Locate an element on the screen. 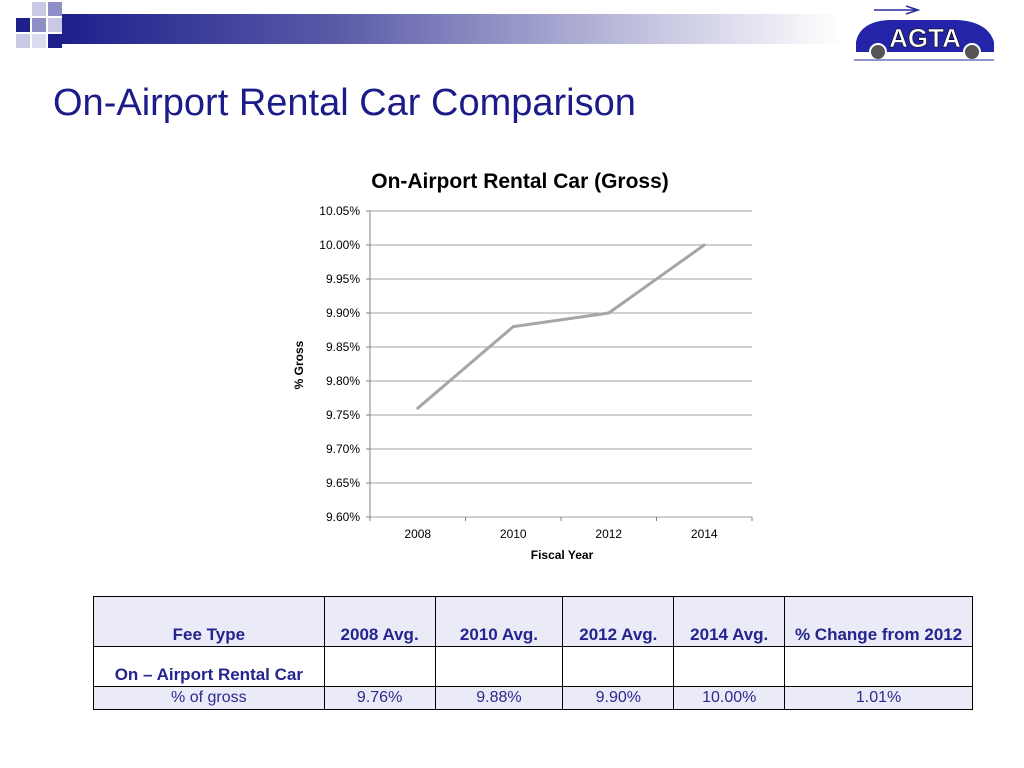  y-tick-label: 9.60% is located at coordinates (343, 517).